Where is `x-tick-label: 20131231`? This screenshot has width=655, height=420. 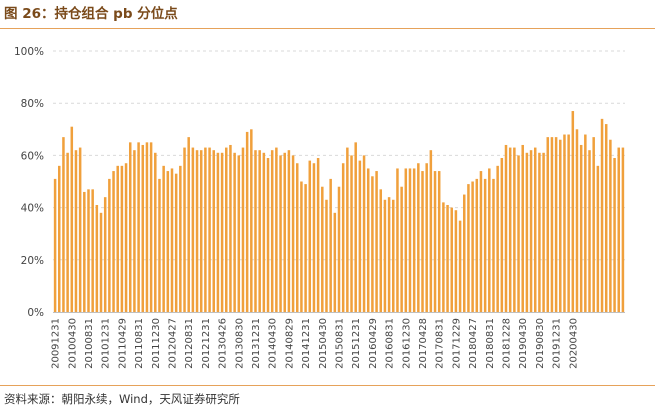
x-tick-label: 20131231 is located at coordinates (256, 343).